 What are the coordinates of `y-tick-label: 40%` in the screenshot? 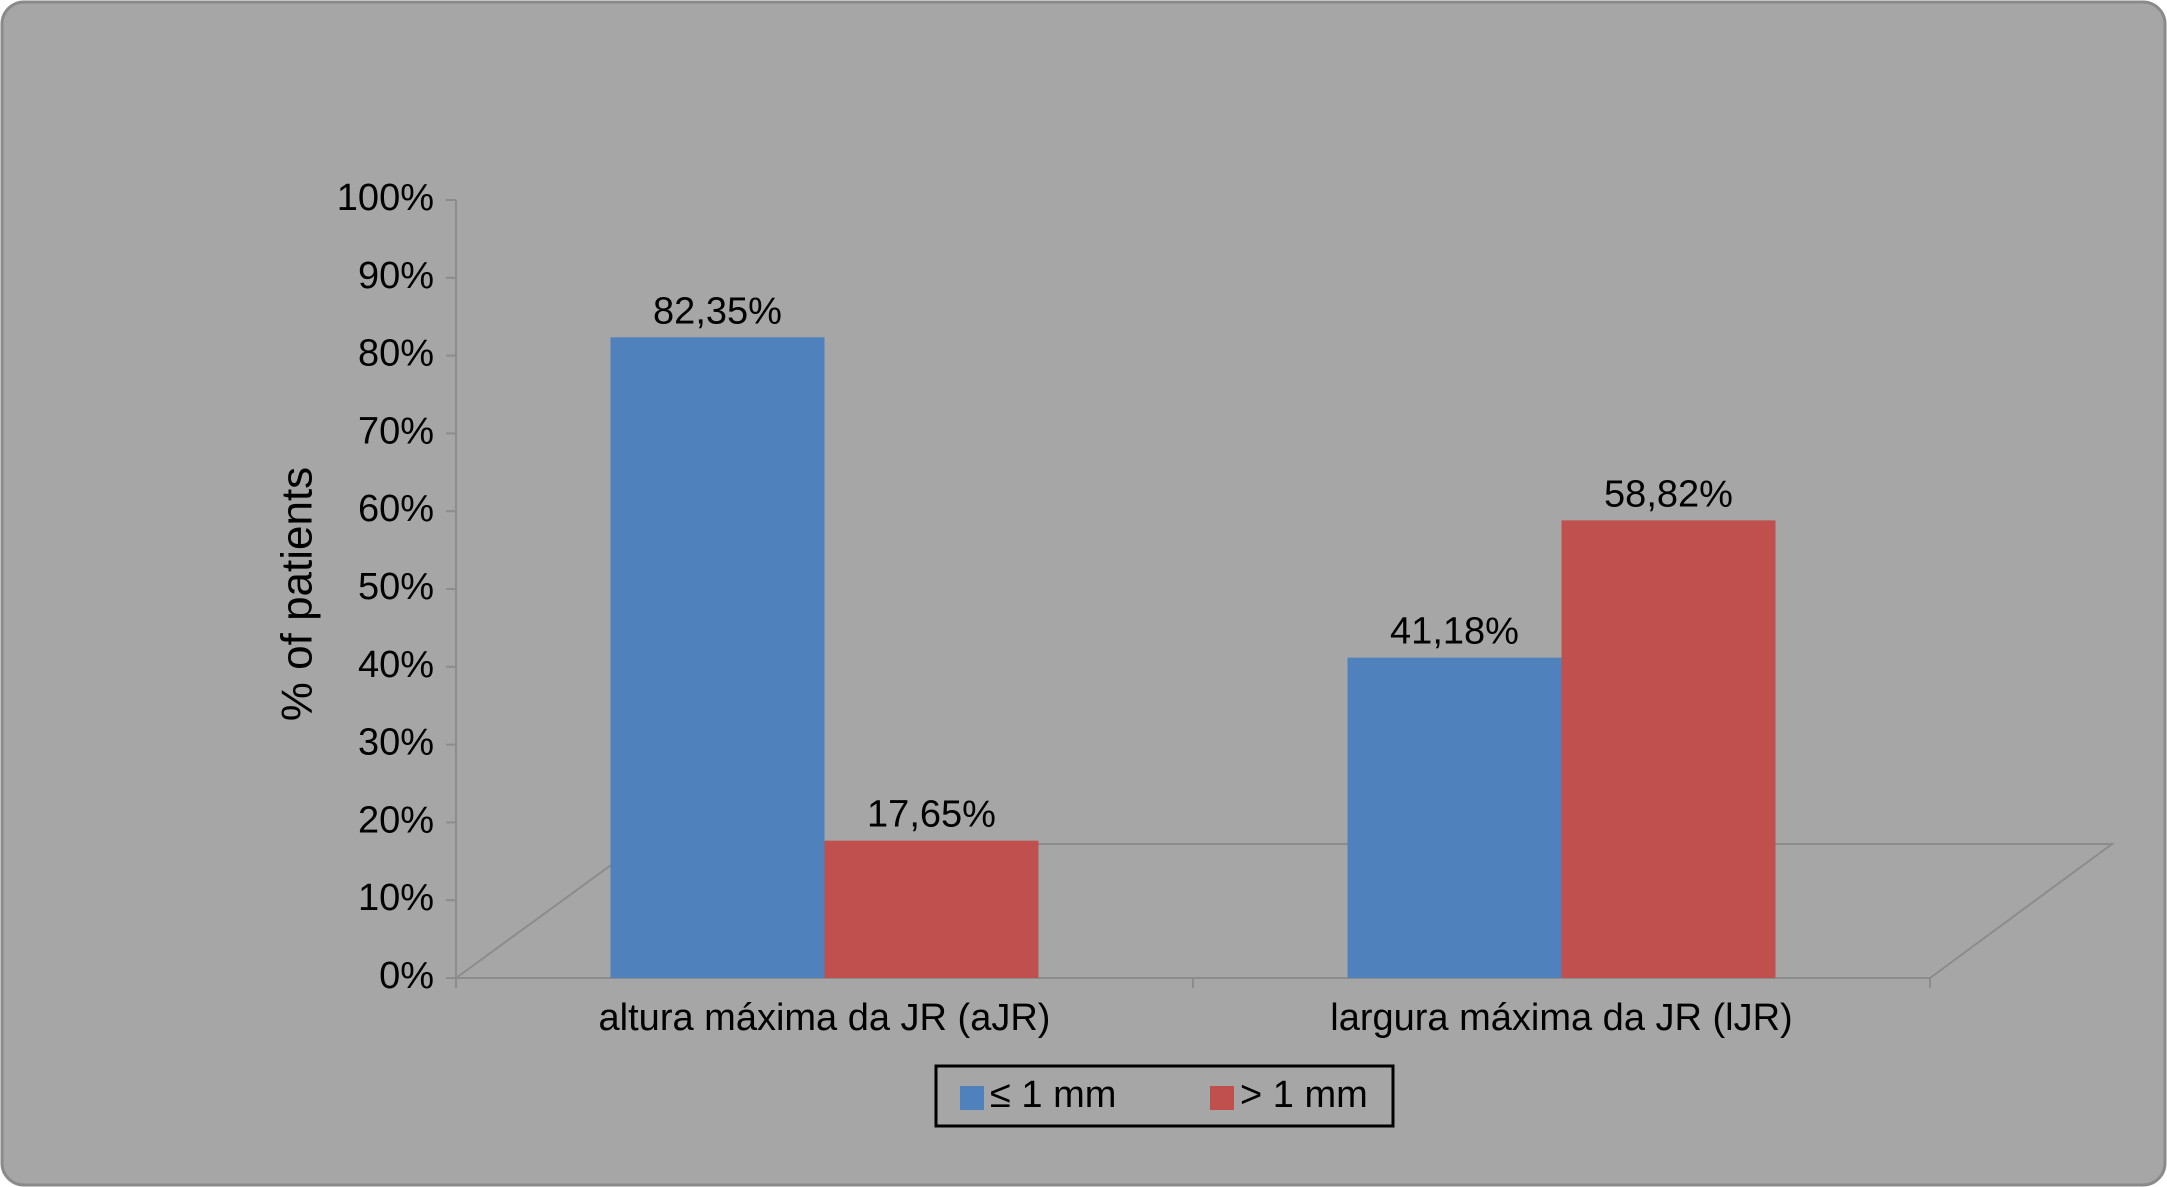 It's located at (396, 665).